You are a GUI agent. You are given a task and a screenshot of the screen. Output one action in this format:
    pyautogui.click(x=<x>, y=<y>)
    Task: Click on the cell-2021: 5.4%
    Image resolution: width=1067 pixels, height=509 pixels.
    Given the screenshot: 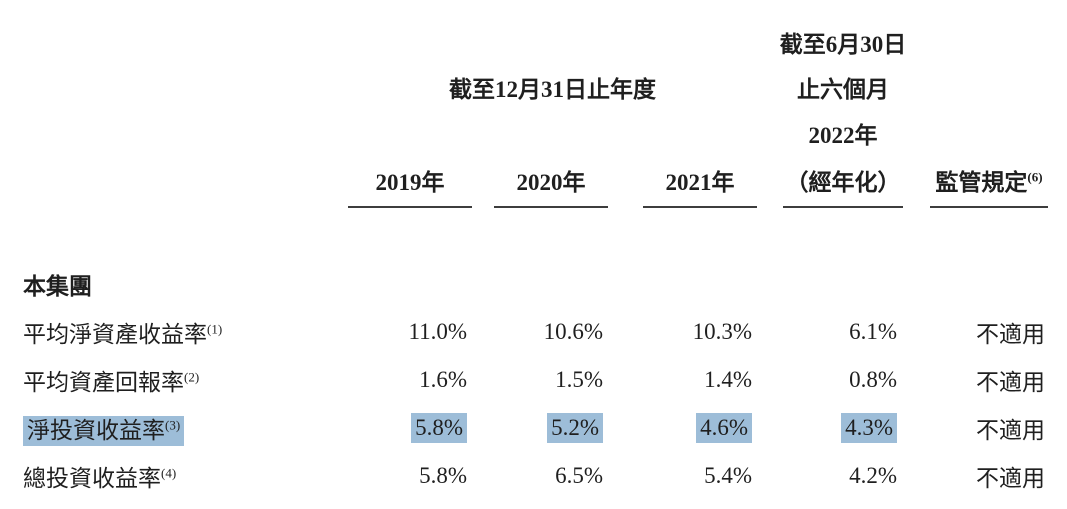 What is the action you would take?
    pyautogui.click(x=728, y=475)
    